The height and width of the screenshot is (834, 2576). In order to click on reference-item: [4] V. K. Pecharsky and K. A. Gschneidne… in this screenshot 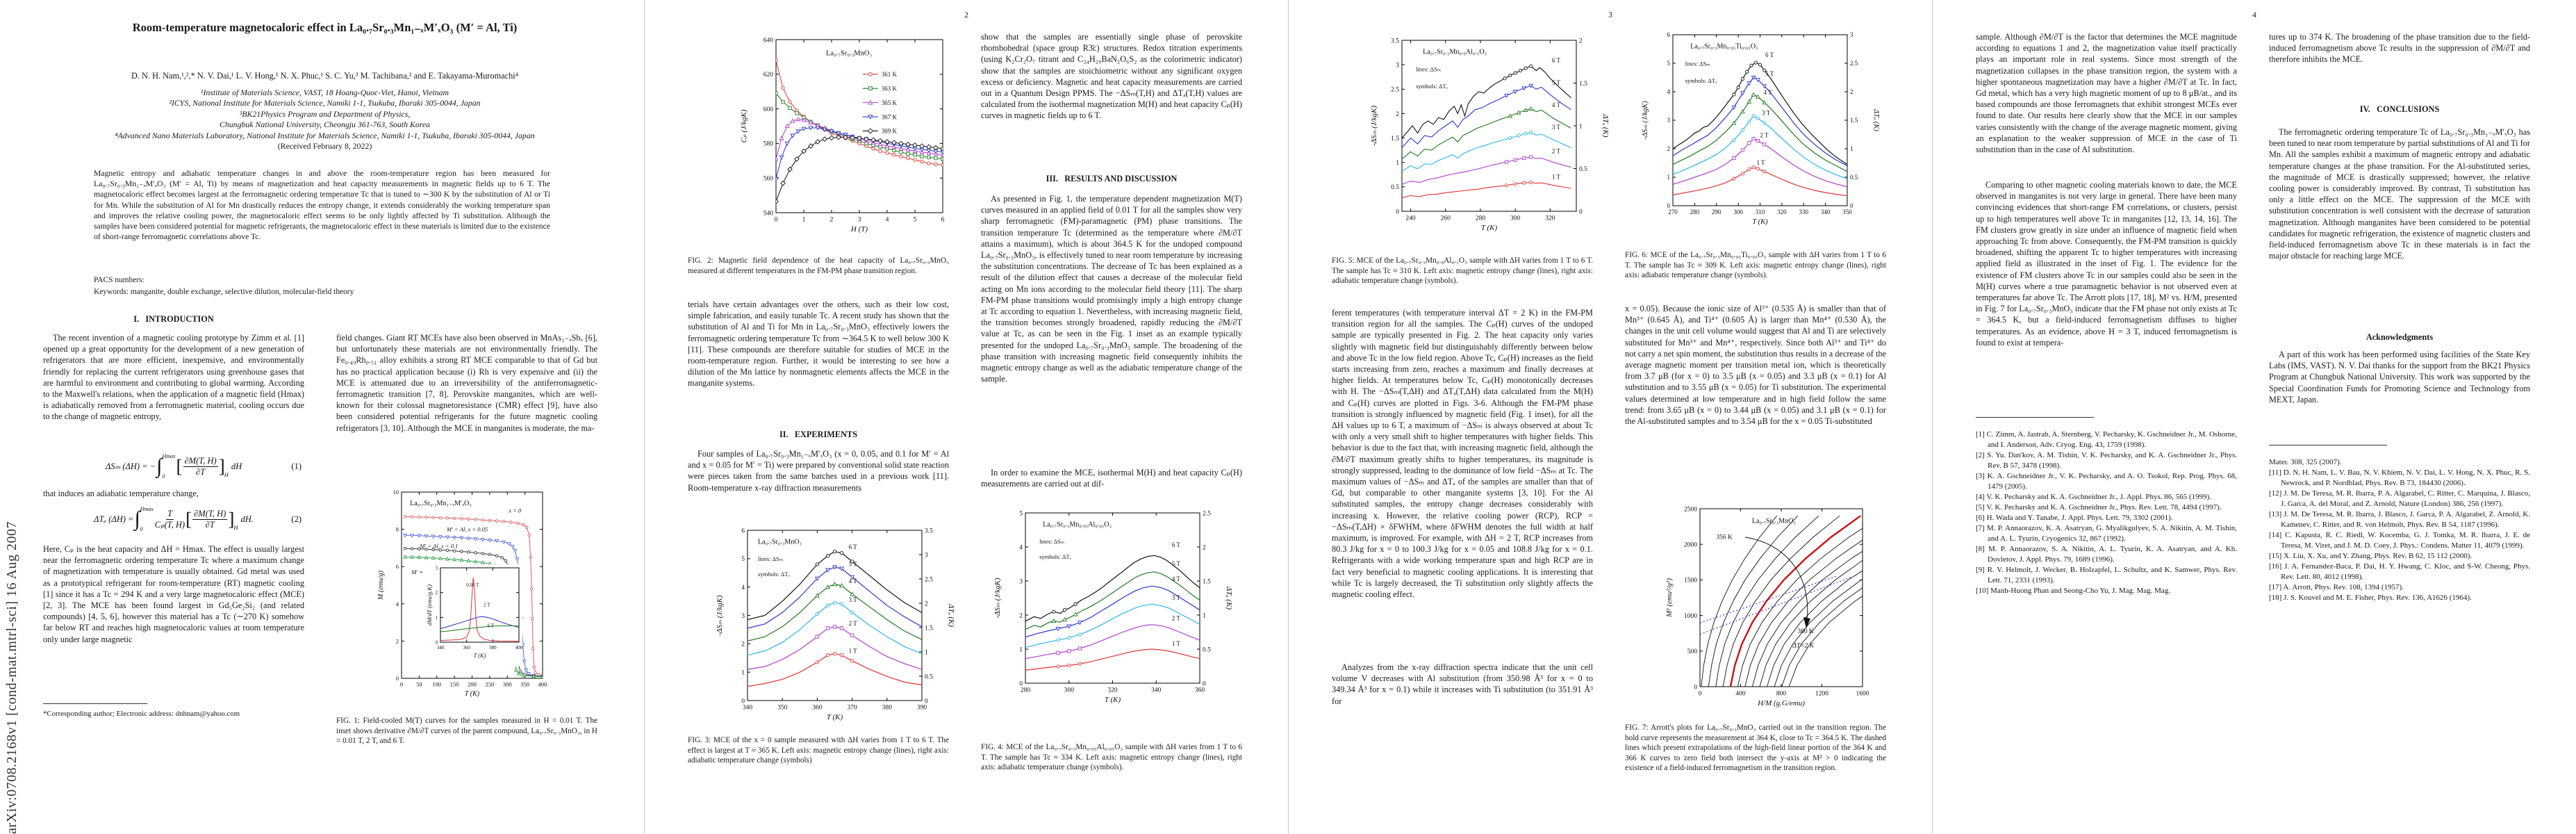, I will do `click(2094, 497)`.